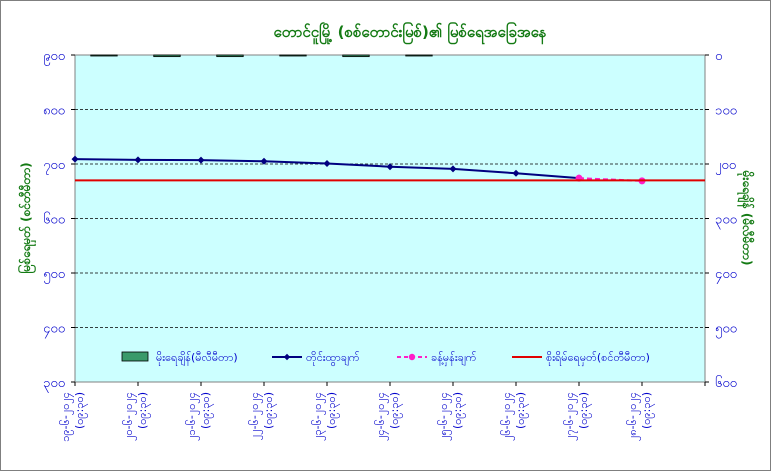 This screenshot has width=771, height=471. I want to click on x-tick-label: ၂၂-၆-၂၀၂၄ (၀၉:၃၀), so click(262, 416).